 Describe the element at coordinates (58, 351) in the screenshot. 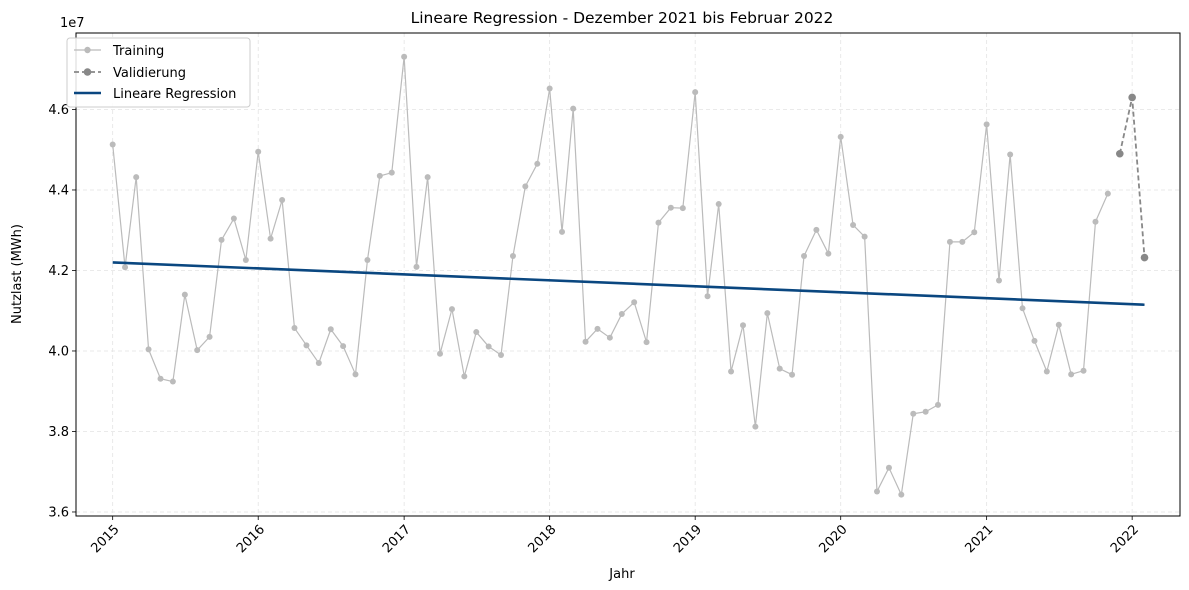

I see `y-tick-label: 4.0` at that location.